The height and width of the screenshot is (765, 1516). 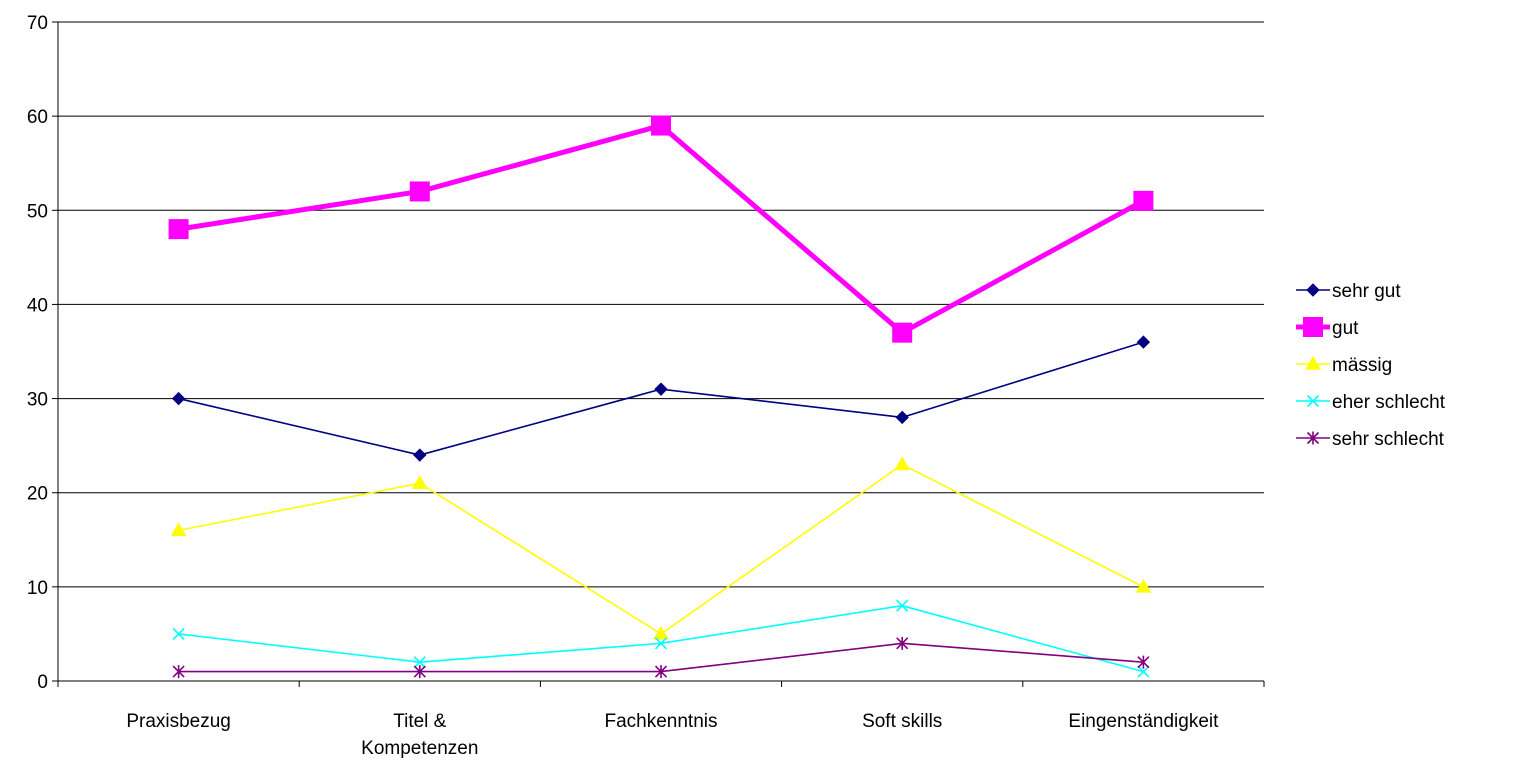 I want to click on series-line, so click(x=661, y=549).